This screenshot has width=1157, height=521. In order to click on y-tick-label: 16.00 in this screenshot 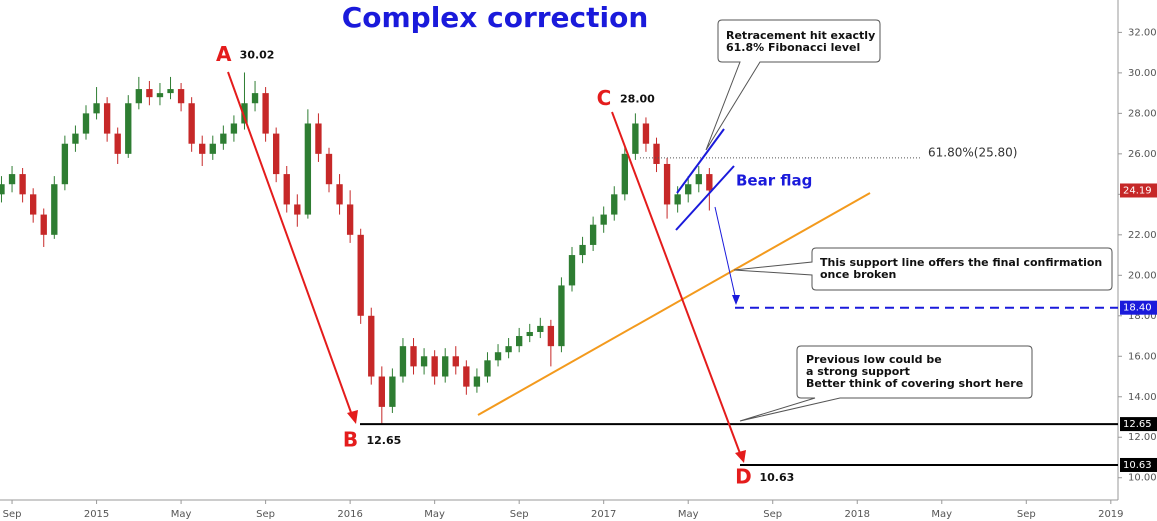, I will do `click(1142, 356)`.